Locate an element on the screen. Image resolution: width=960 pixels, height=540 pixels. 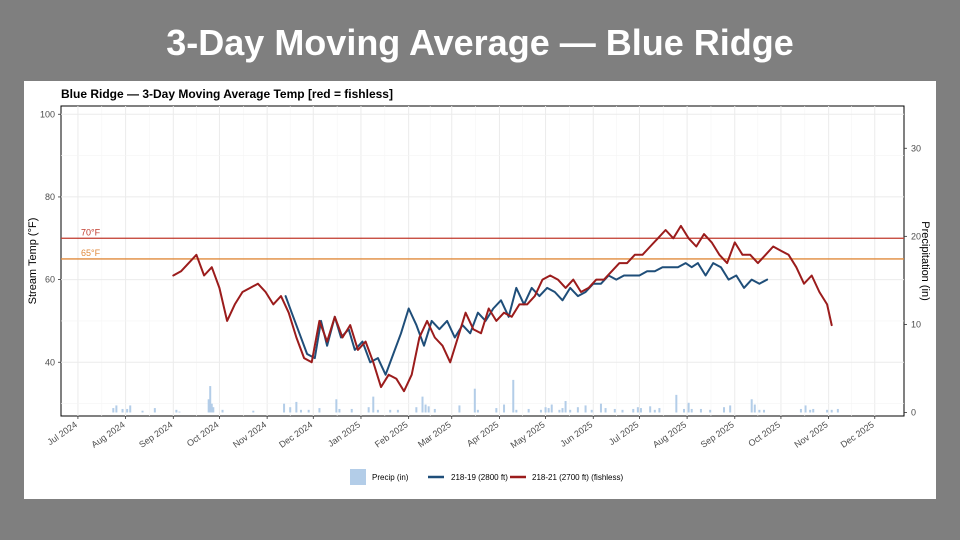
legend-label-218-21: 218-21 (2700 ft) (fishless) is located at coordinates (577, 477).